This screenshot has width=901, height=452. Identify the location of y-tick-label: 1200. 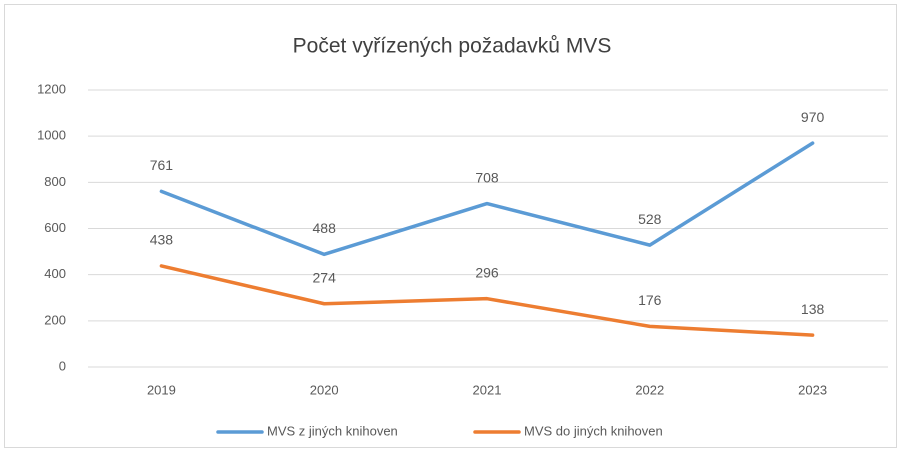
(51, 88).